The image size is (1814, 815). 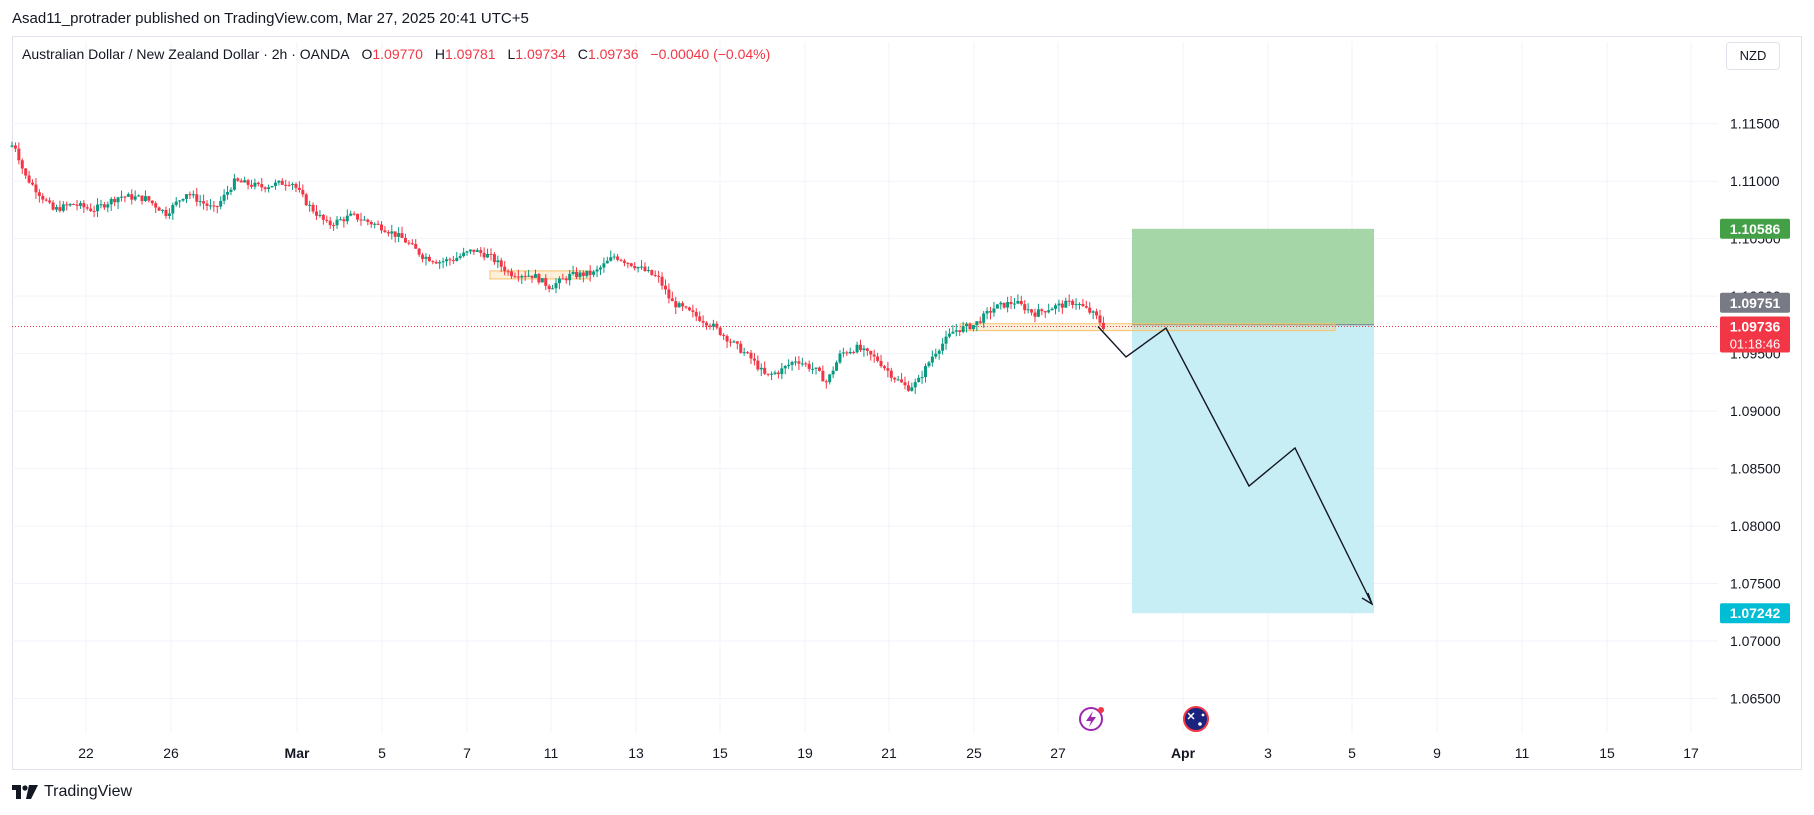 I want to click on tradingview-logo: TradingView, so click(x=72, y=792).